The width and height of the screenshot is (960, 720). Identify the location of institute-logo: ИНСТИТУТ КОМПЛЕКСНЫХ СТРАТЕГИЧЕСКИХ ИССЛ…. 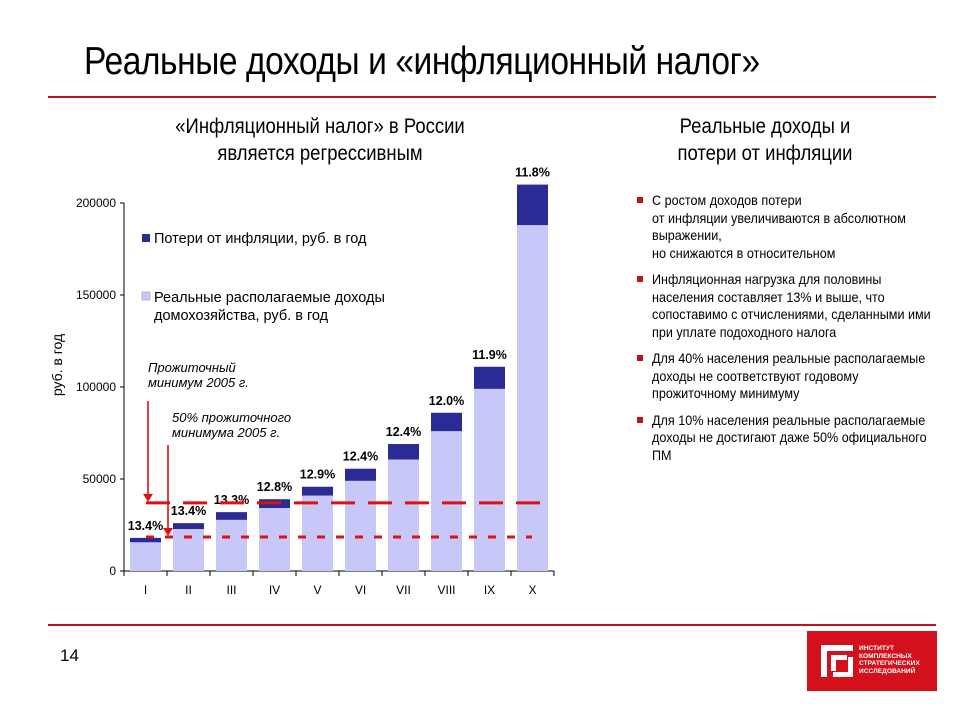
(872, 661).